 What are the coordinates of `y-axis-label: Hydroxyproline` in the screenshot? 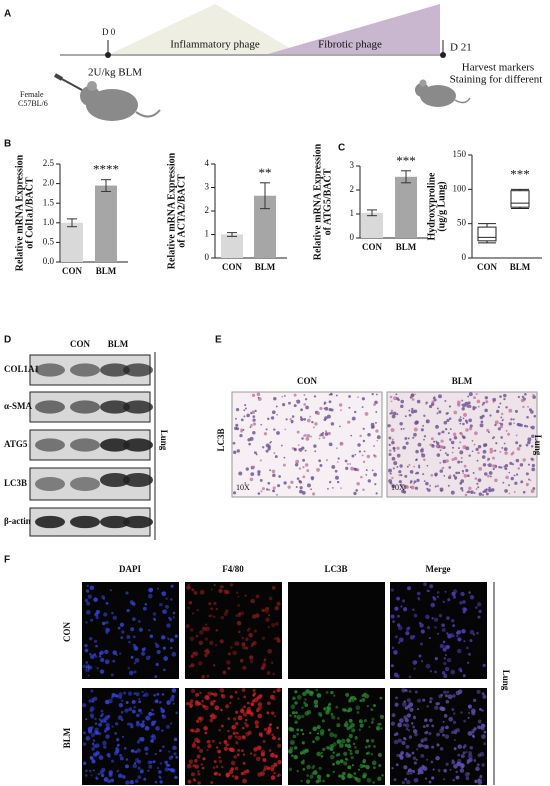 It's located at (431, 206).